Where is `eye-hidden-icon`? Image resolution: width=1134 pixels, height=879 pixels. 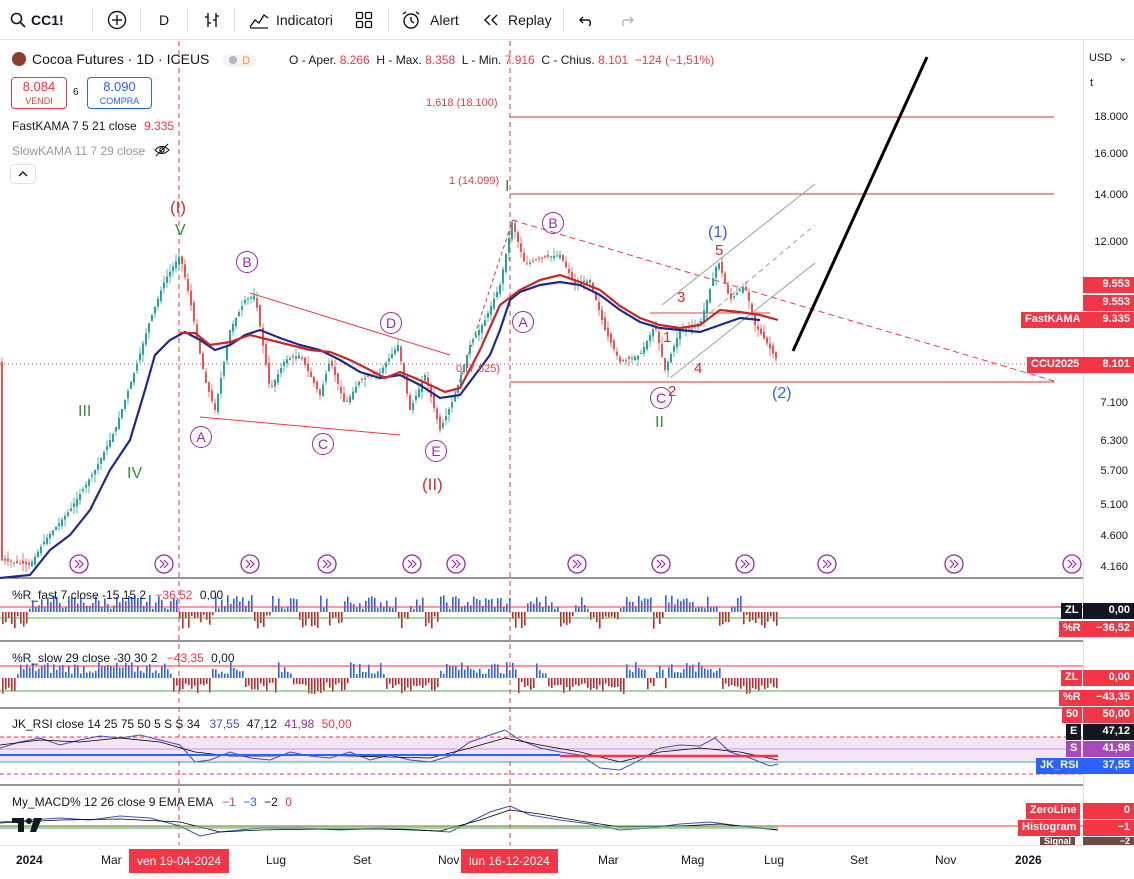 eye-hidden-icon is located at coordinates (161, 150).